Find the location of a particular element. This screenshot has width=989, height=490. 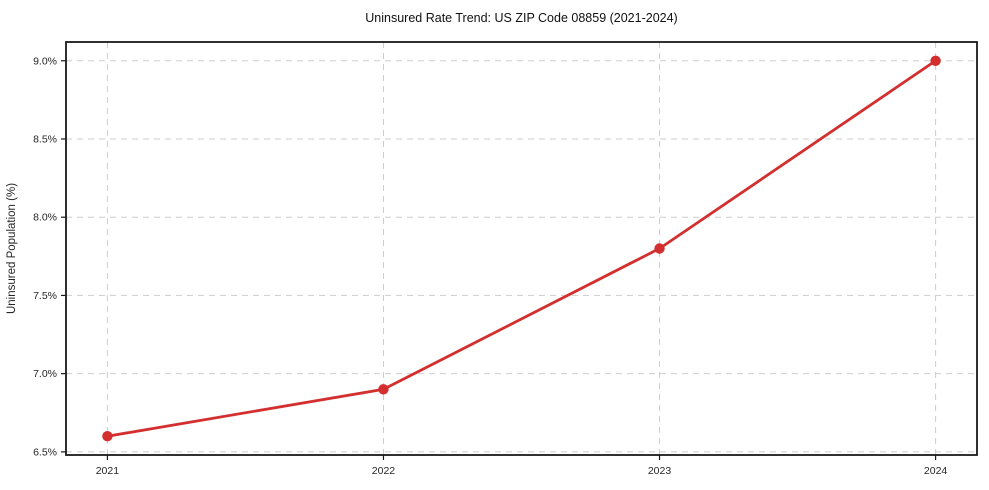

y-tick-label: 6.5% is located at coordinates (45, 452).